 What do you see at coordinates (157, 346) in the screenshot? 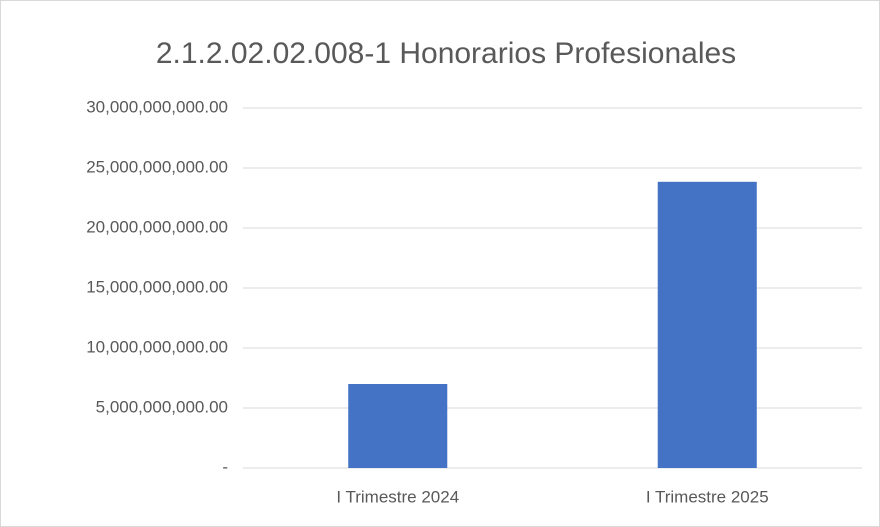
I see `y-tick-label: 10,000,000,000.00` at bounding box center [157, 346].